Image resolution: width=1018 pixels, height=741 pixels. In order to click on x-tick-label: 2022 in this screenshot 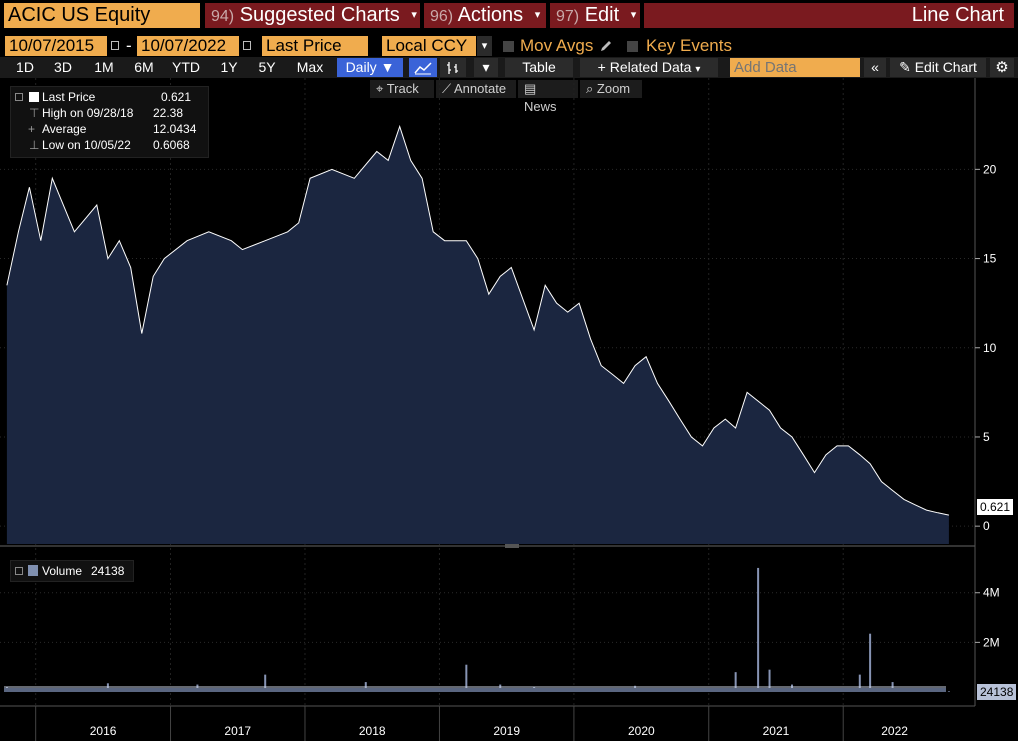, I will do `click(894, 731)`.